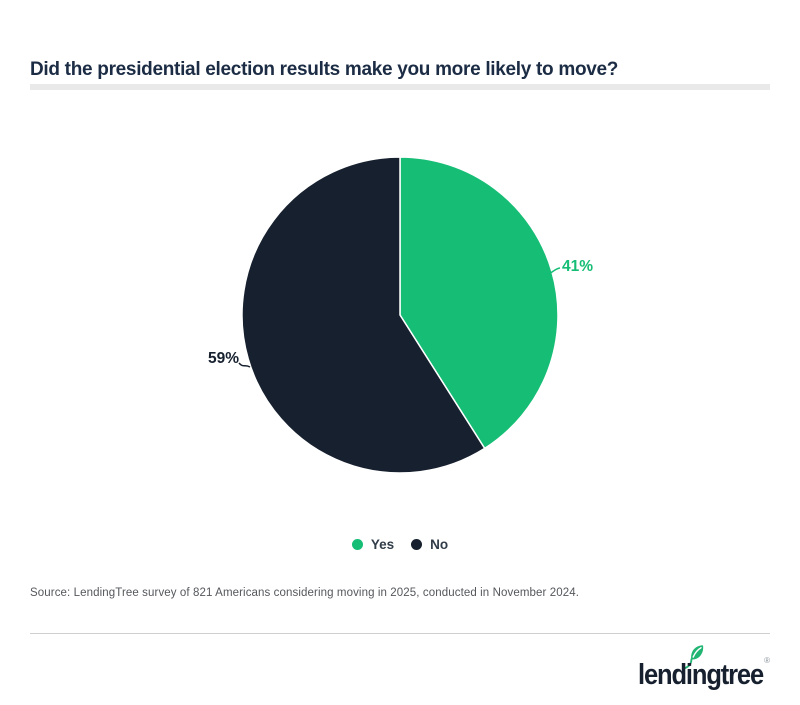 The image size is (800, 705). I want to click on slice-label-no: 59%, so click(223, 358).